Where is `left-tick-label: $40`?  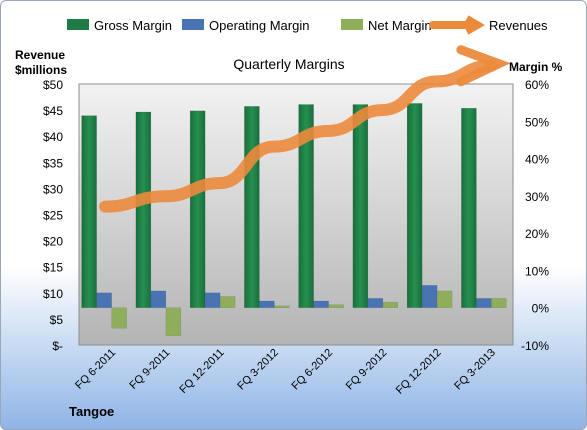
left-tick-label: $40 is located at coordinates (53, 137).